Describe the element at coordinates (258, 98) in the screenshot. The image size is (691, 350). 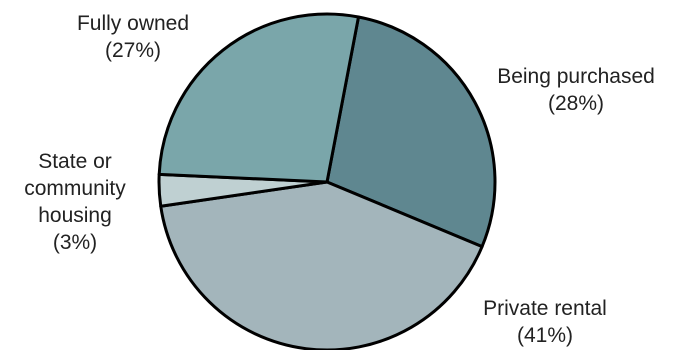
I see `pie-slice-fully-owned` at that location.